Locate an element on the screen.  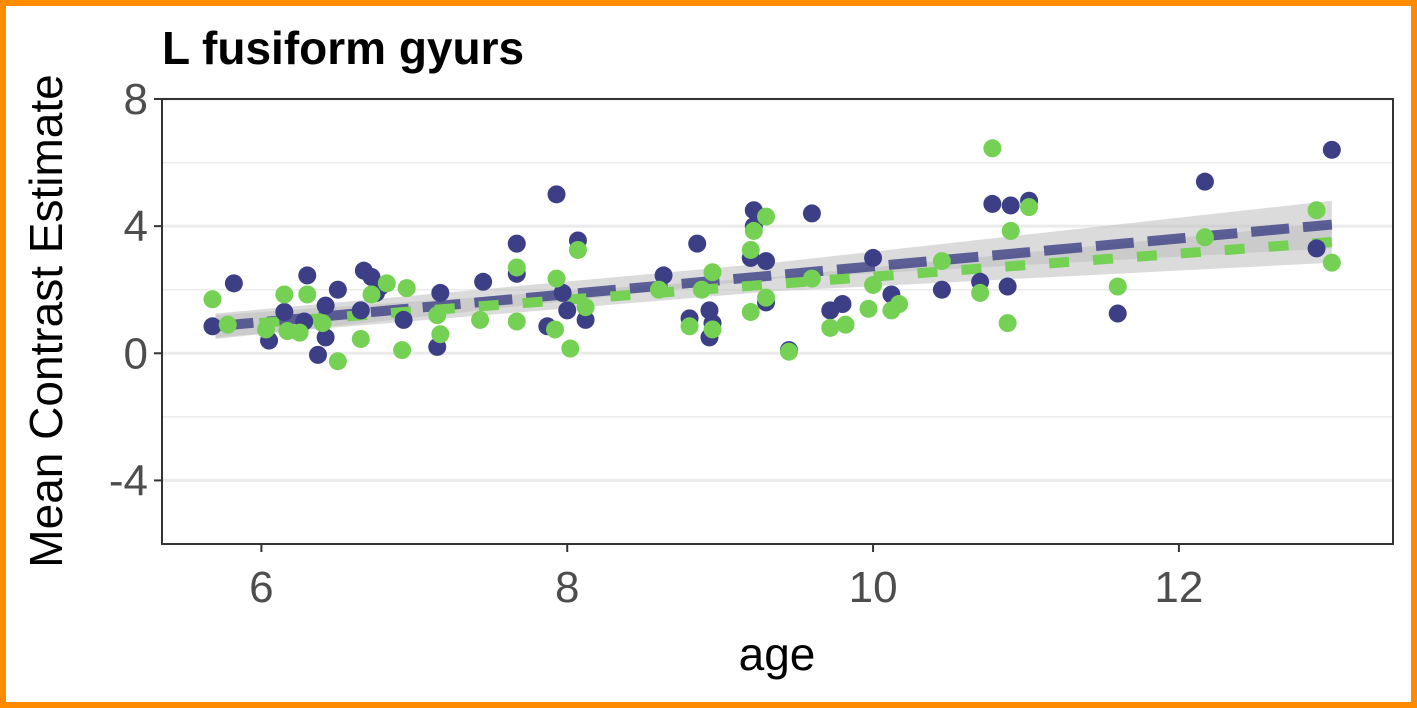
x-tick-label: 8 is located at coordinates (567, 587).